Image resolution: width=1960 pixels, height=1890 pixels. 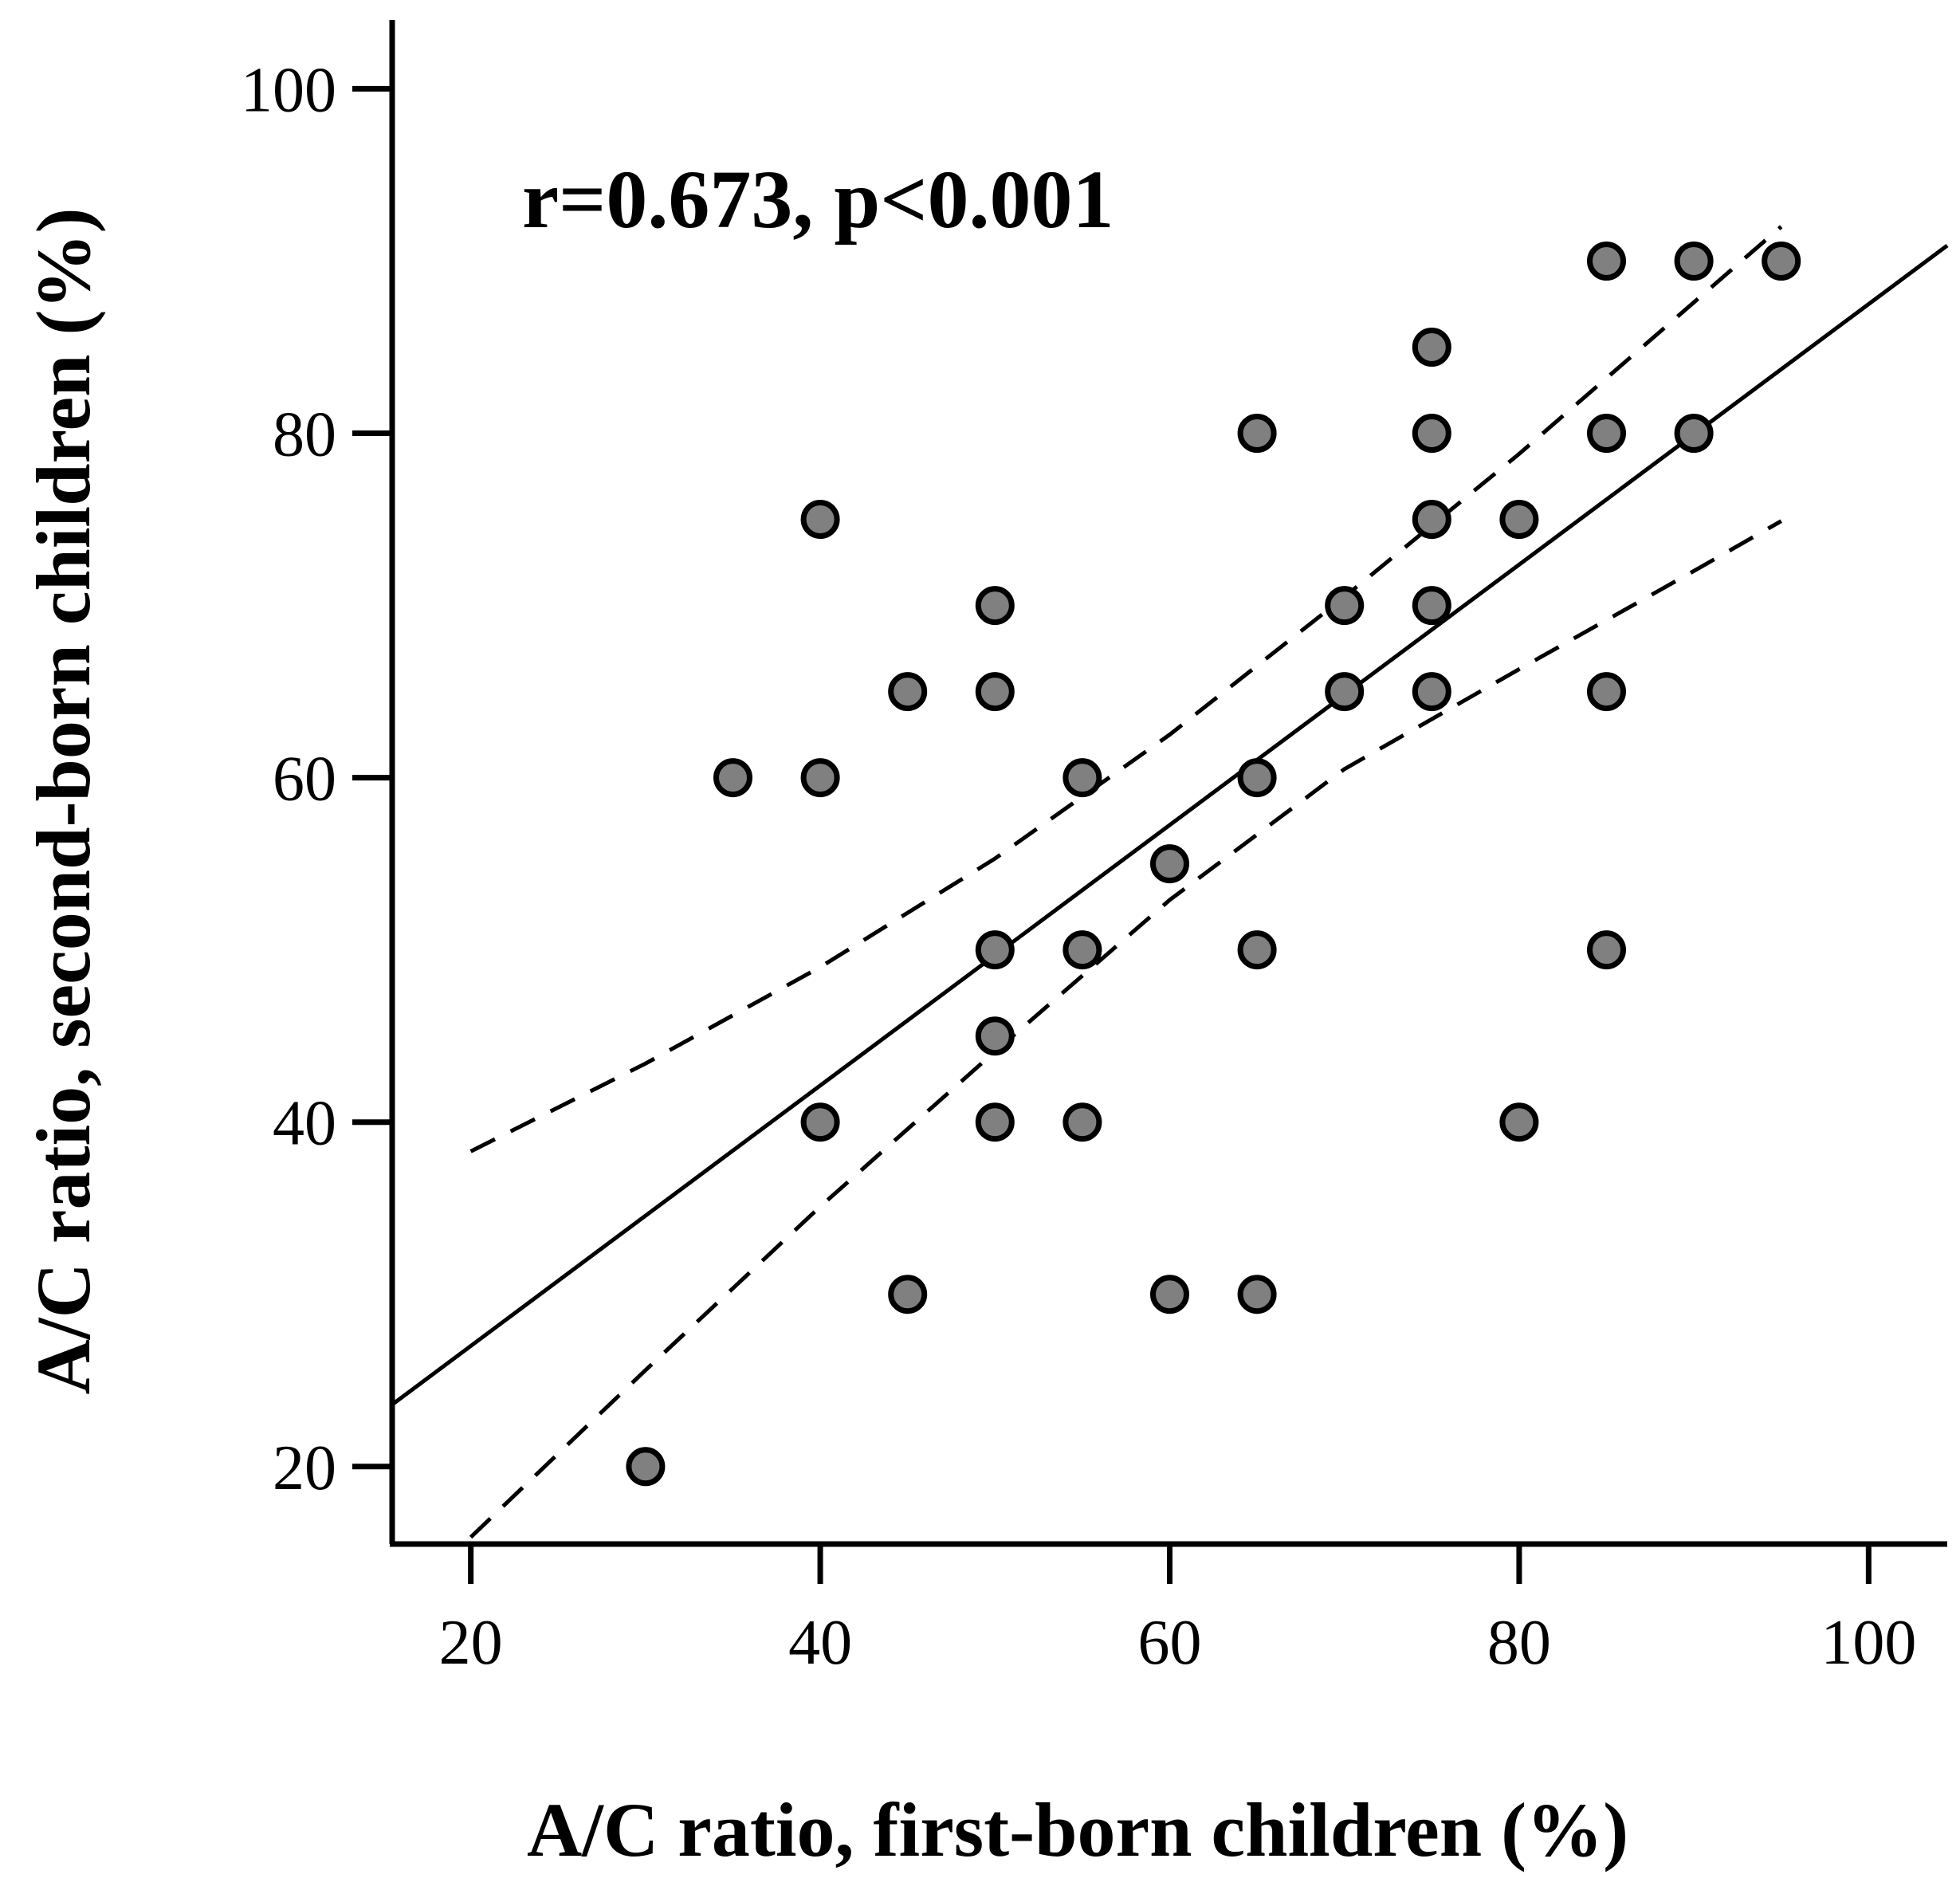 I want to click on y-axis-ticks: 20 40 60 80 100, so click(x=316, y=779).